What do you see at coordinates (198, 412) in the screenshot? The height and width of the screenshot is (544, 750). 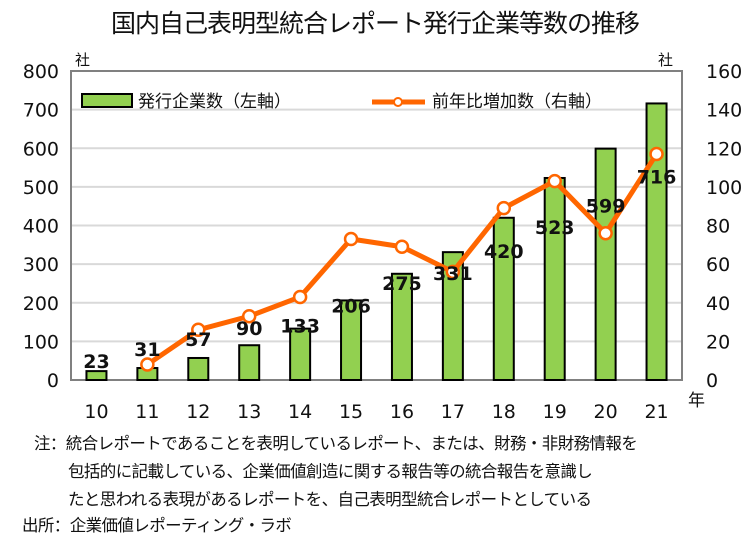 I see `x-axis-tick: 12` at bounding box center [198, 412].